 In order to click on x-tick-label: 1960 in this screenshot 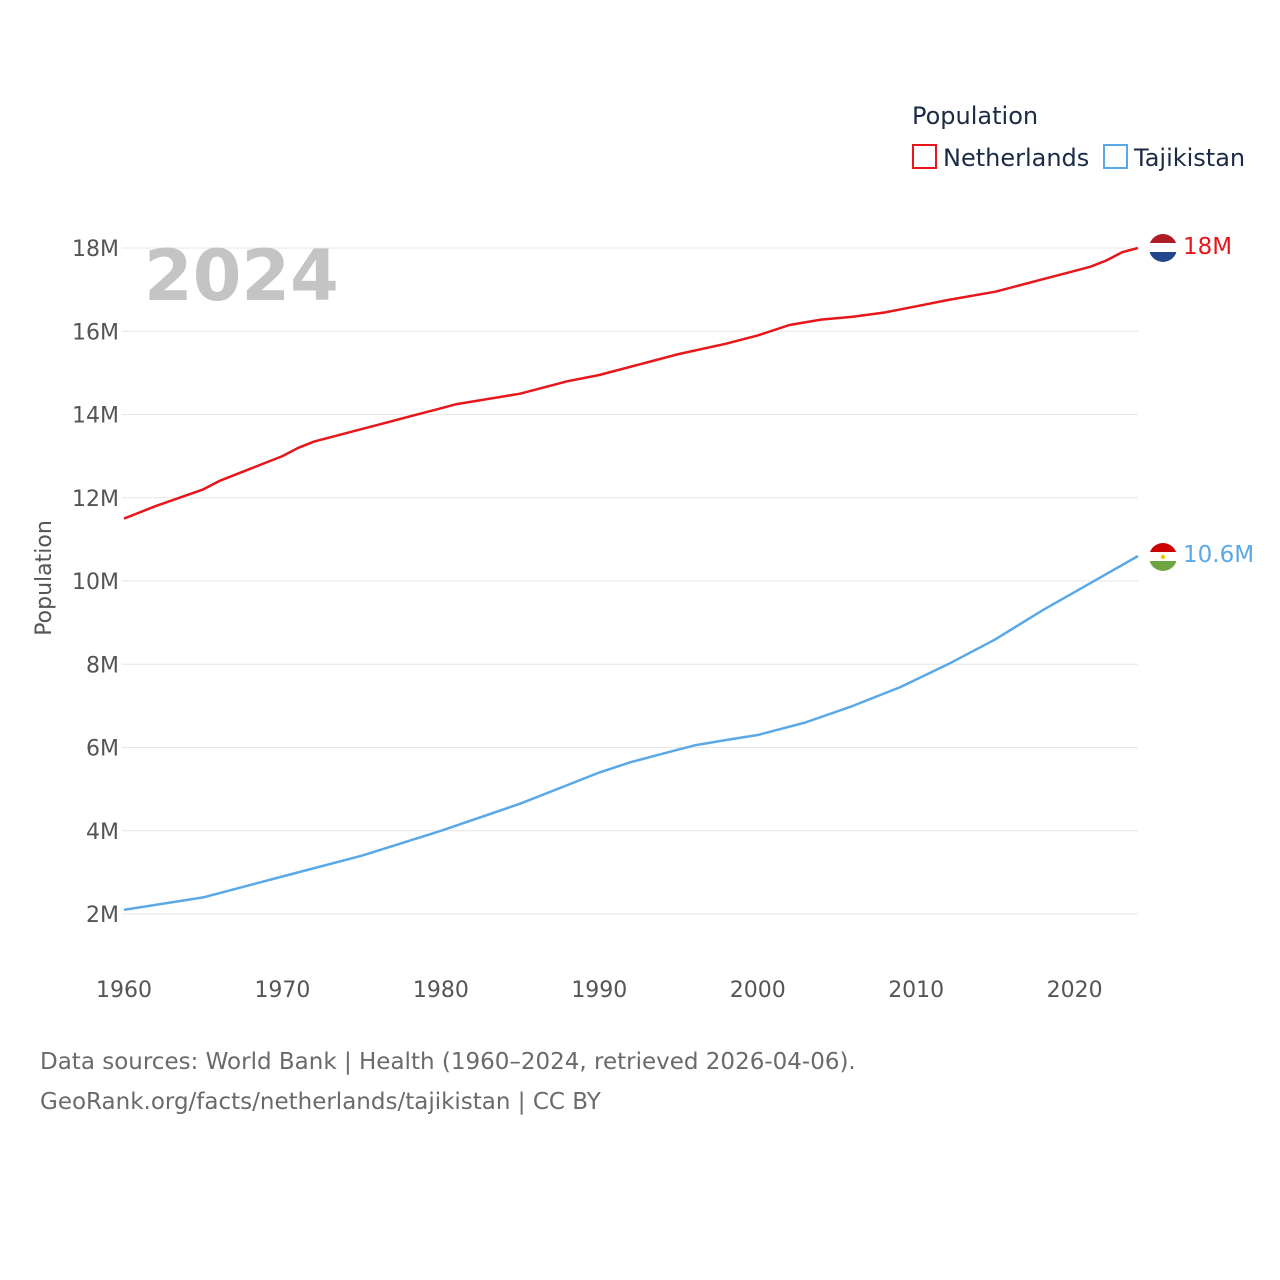, I will do `click(124, 990)`.